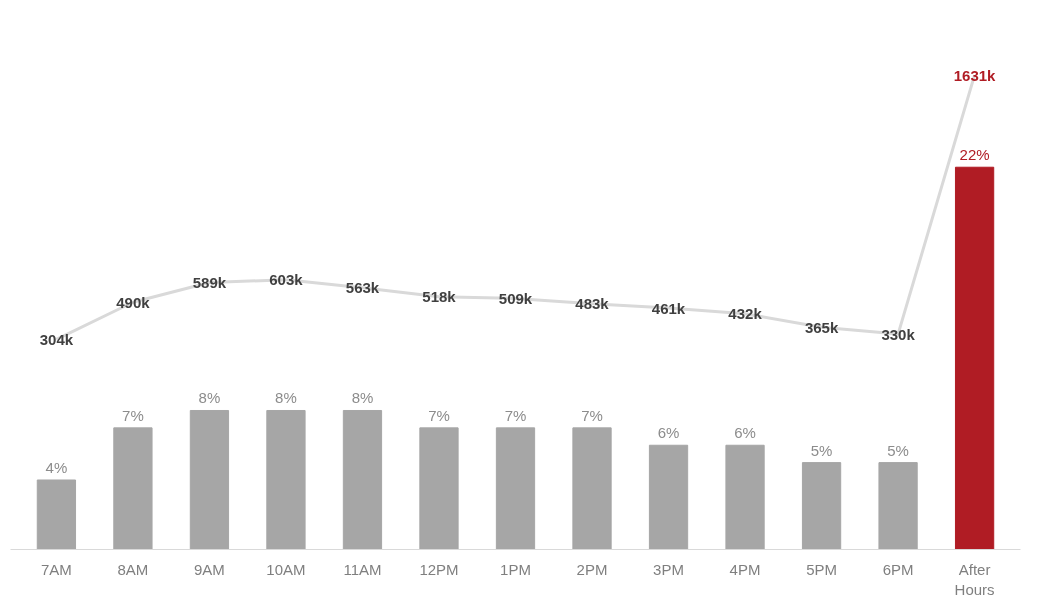 The height and width of the screenshot is (605, 1037). Describe the element at coordinates (592, 569) in the screenshot. I see `x-tick-label: 2PM` at that location.